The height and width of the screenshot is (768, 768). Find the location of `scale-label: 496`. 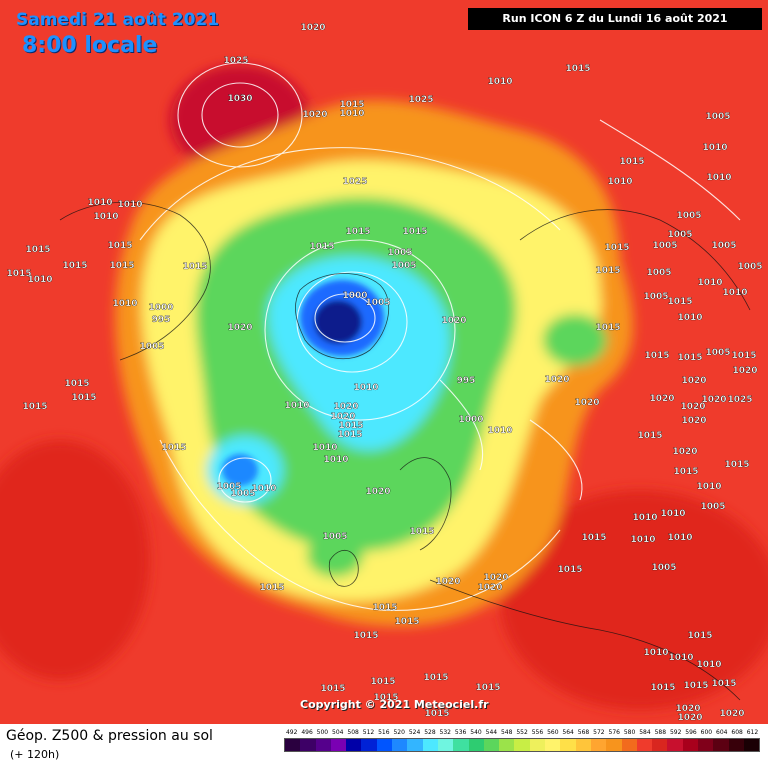

scale-label: 496 is located at coordinates (307, 732).